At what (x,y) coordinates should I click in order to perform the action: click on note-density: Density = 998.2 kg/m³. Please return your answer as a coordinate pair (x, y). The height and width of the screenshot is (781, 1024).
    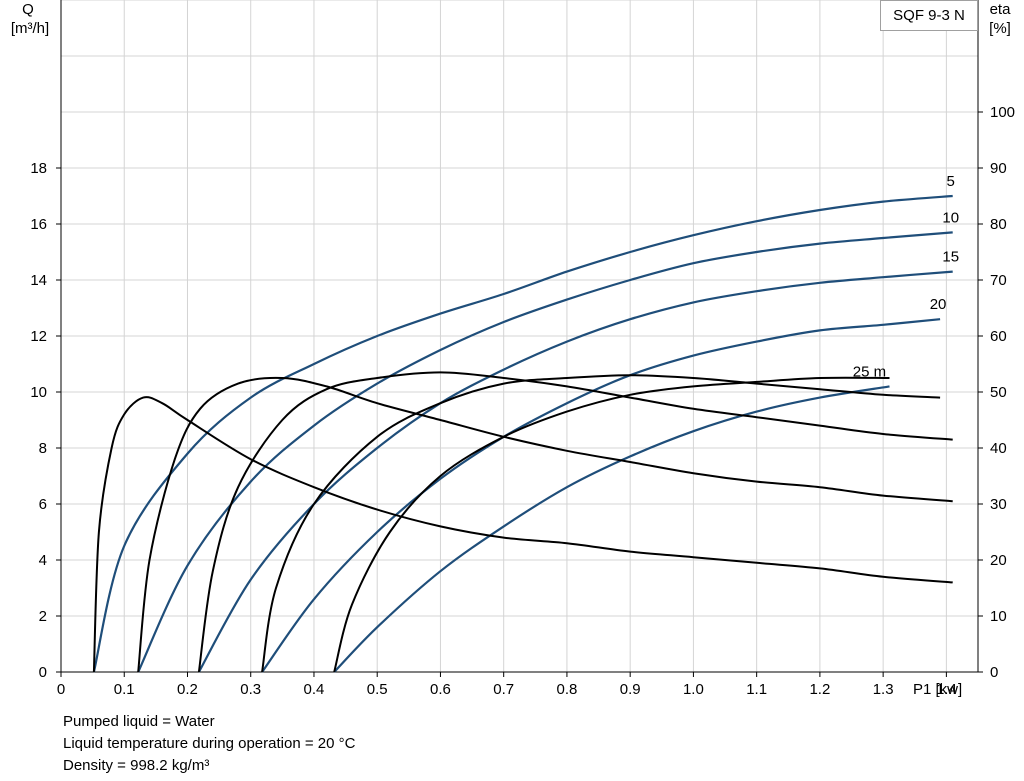
    Looking at the image, I should click on (136, 765).